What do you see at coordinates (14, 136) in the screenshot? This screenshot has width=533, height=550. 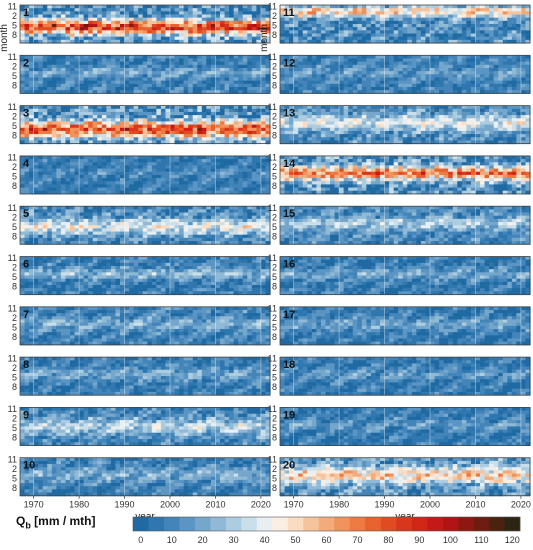 I see `y-tick-label: 8` at bounding box center [14, 136].